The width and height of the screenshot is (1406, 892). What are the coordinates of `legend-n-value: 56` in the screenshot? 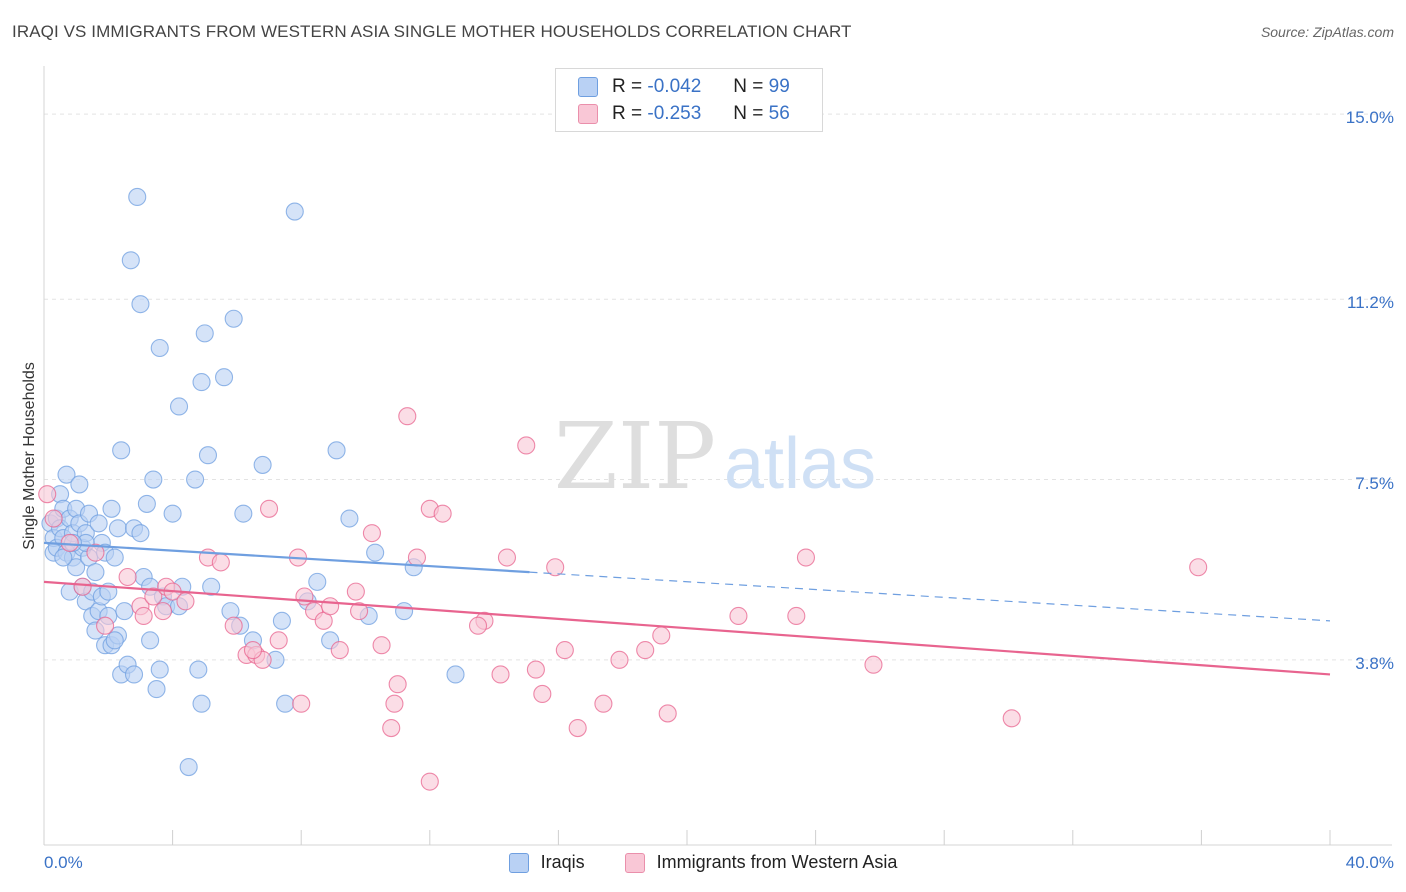 It's located at (779, 113).